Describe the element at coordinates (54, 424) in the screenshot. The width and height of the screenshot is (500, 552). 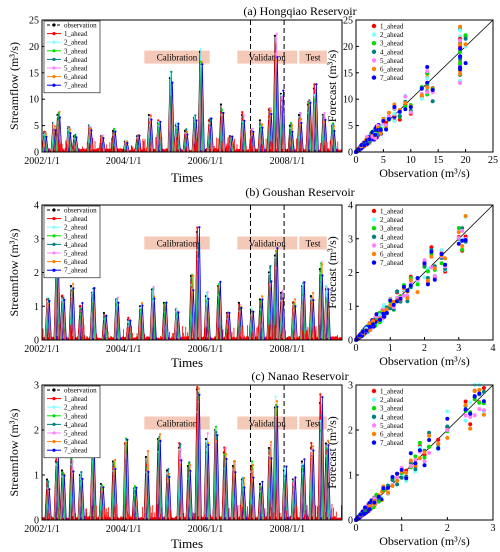
I see `legend-marker-4_ahead` at that location.